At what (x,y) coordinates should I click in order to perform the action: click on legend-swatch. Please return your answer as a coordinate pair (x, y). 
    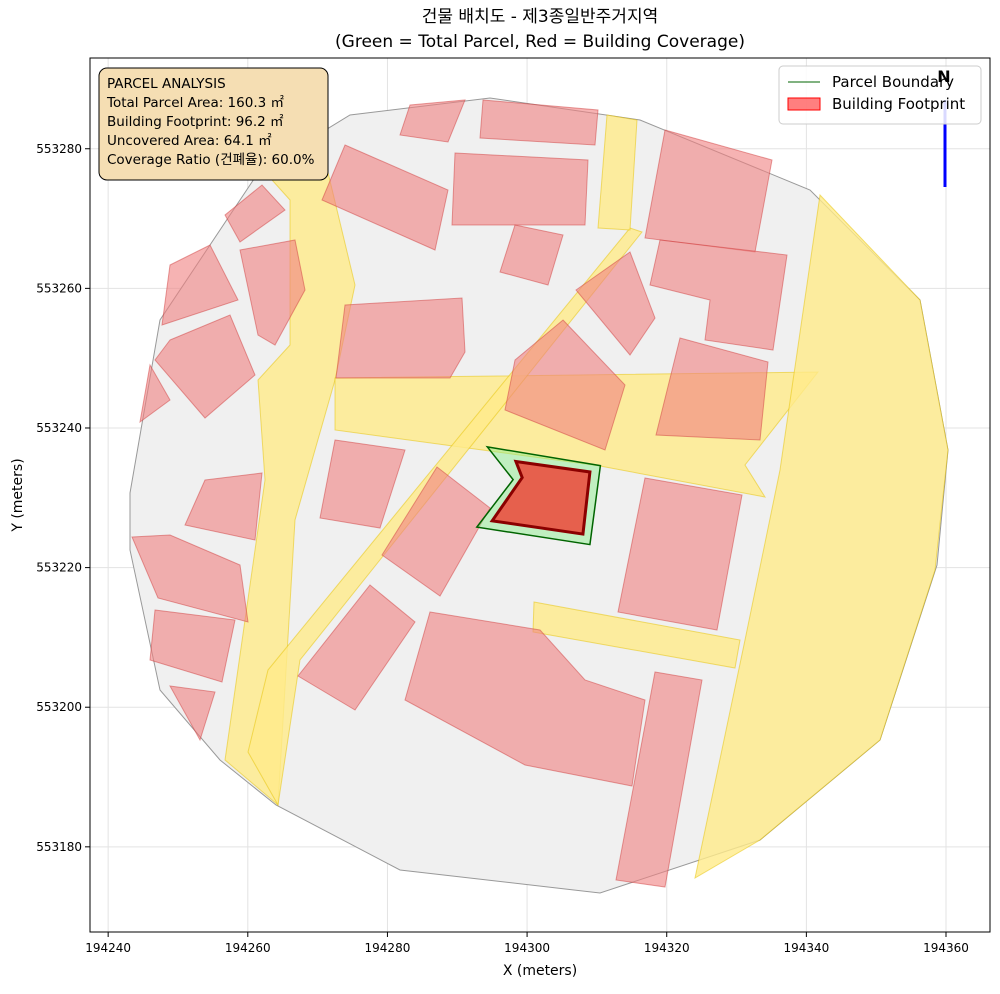
    Looking at the image, I should click on (804, 104).